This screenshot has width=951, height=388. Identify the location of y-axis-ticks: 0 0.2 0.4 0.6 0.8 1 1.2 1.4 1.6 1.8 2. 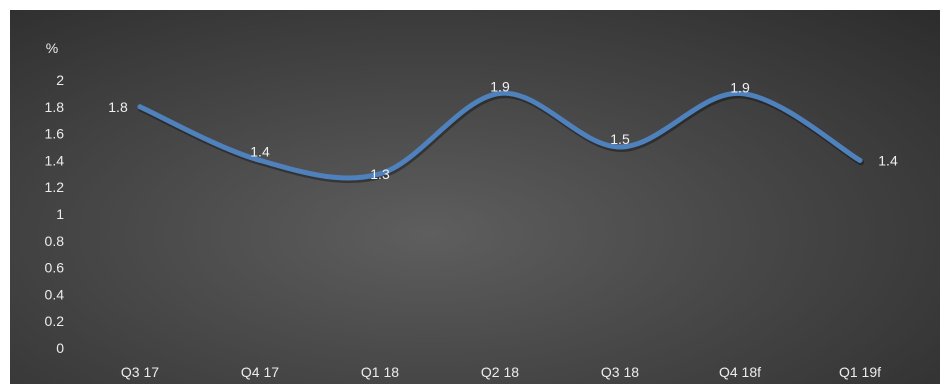
(55, 214).